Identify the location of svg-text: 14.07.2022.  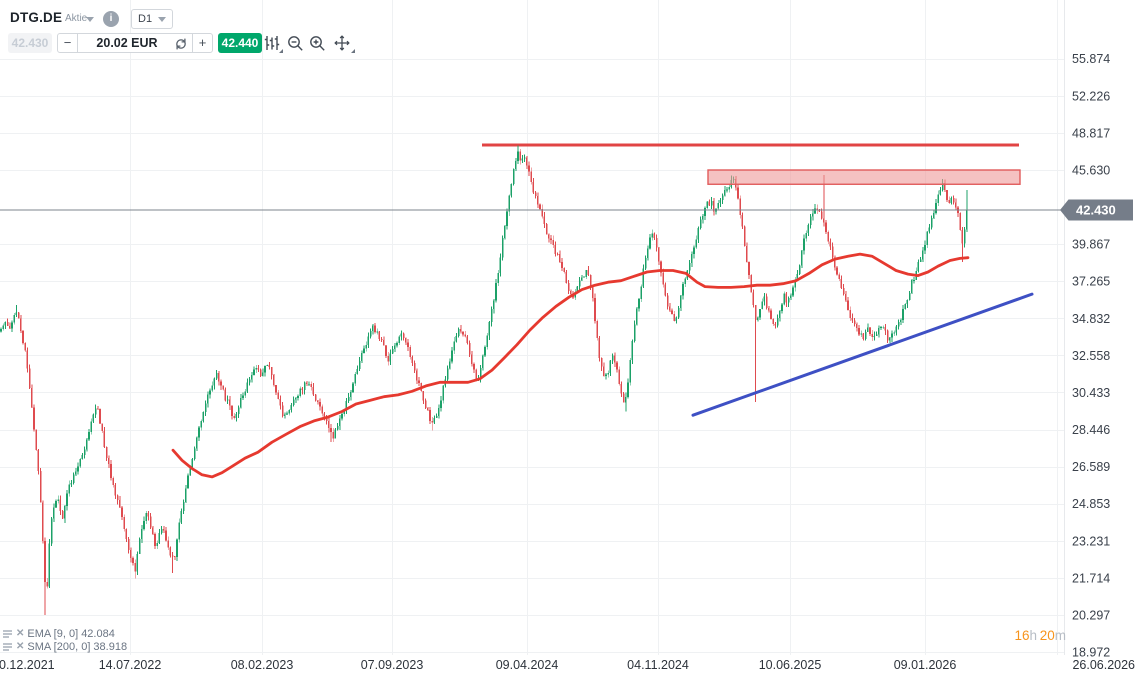
(130, 665).